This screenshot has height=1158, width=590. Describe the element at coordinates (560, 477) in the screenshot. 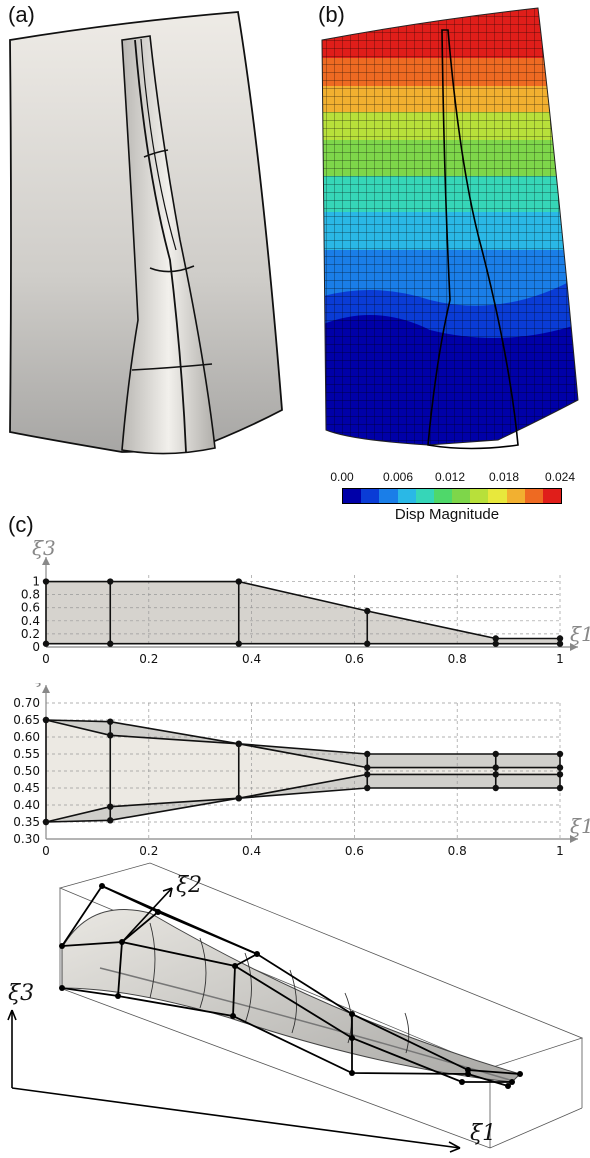

I see `colorbar-tick: 0.024` at that location.